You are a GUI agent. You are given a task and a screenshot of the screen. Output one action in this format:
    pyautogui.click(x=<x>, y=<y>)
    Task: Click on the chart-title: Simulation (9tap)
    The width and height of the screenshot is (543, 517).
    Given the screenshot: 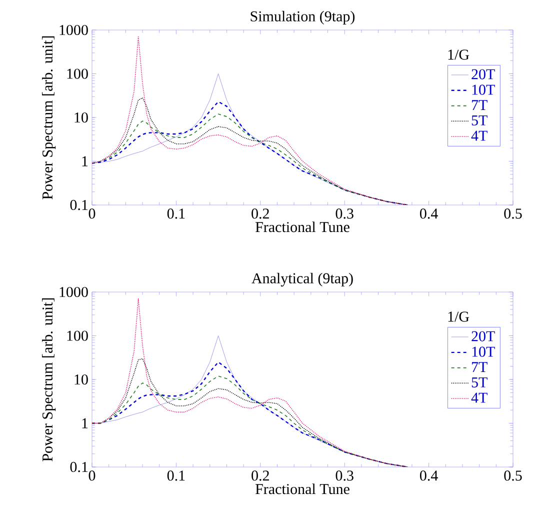 What is the action you would take?
    pyautogui.click(x=302, y=17)
    